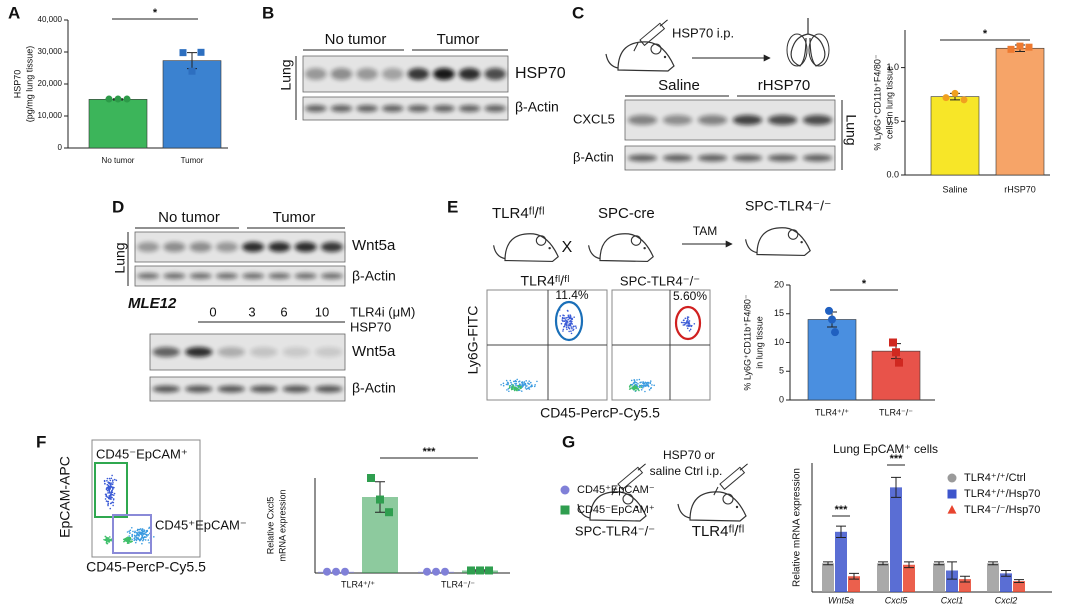 This screenshot has width=1080, height=608. What do you see at coordinates (788, 206) in the screenshot?
I see `label: SPC-TLR4⁻/⁻` at bounding box center [788, 206].